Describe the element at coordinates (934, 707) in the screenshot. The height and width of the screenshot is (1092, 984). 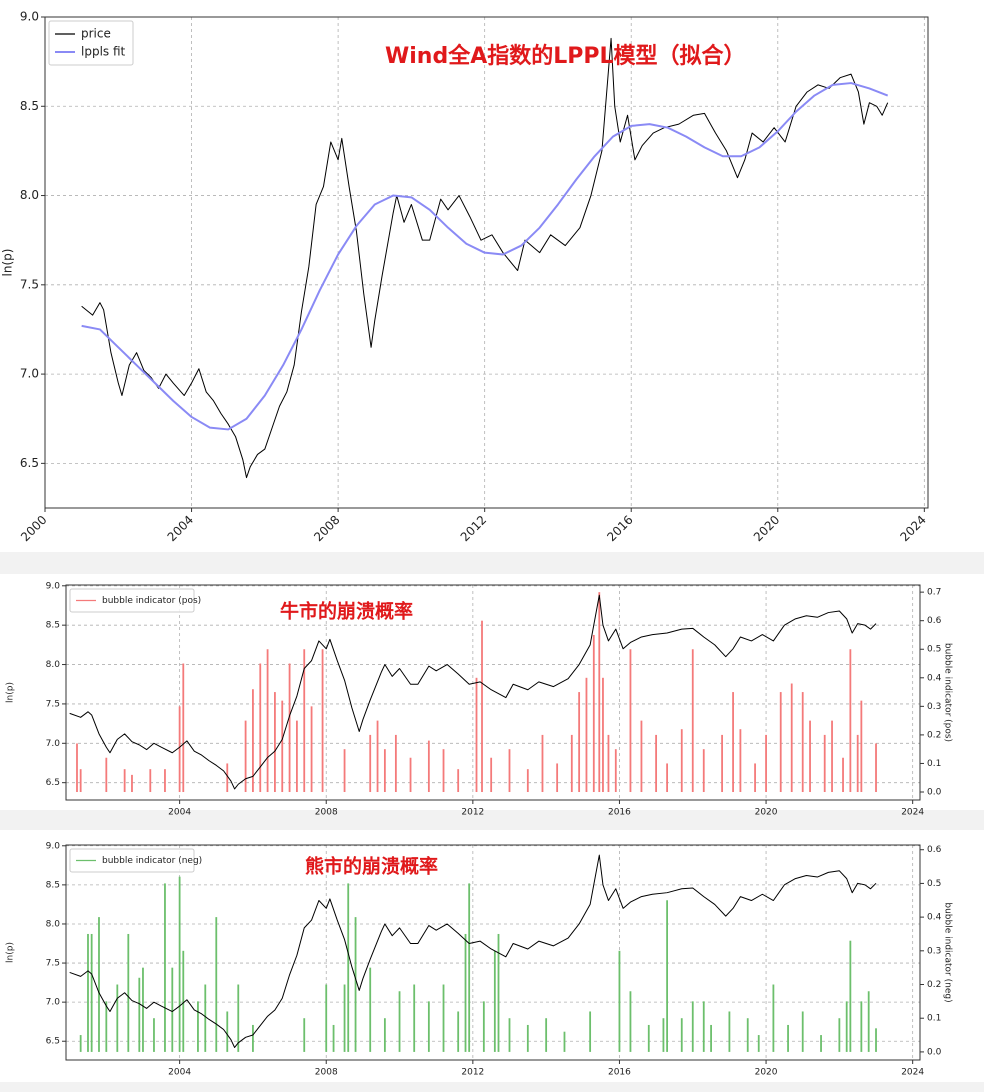
I see `y2-tick-label: 0.3` at that location.